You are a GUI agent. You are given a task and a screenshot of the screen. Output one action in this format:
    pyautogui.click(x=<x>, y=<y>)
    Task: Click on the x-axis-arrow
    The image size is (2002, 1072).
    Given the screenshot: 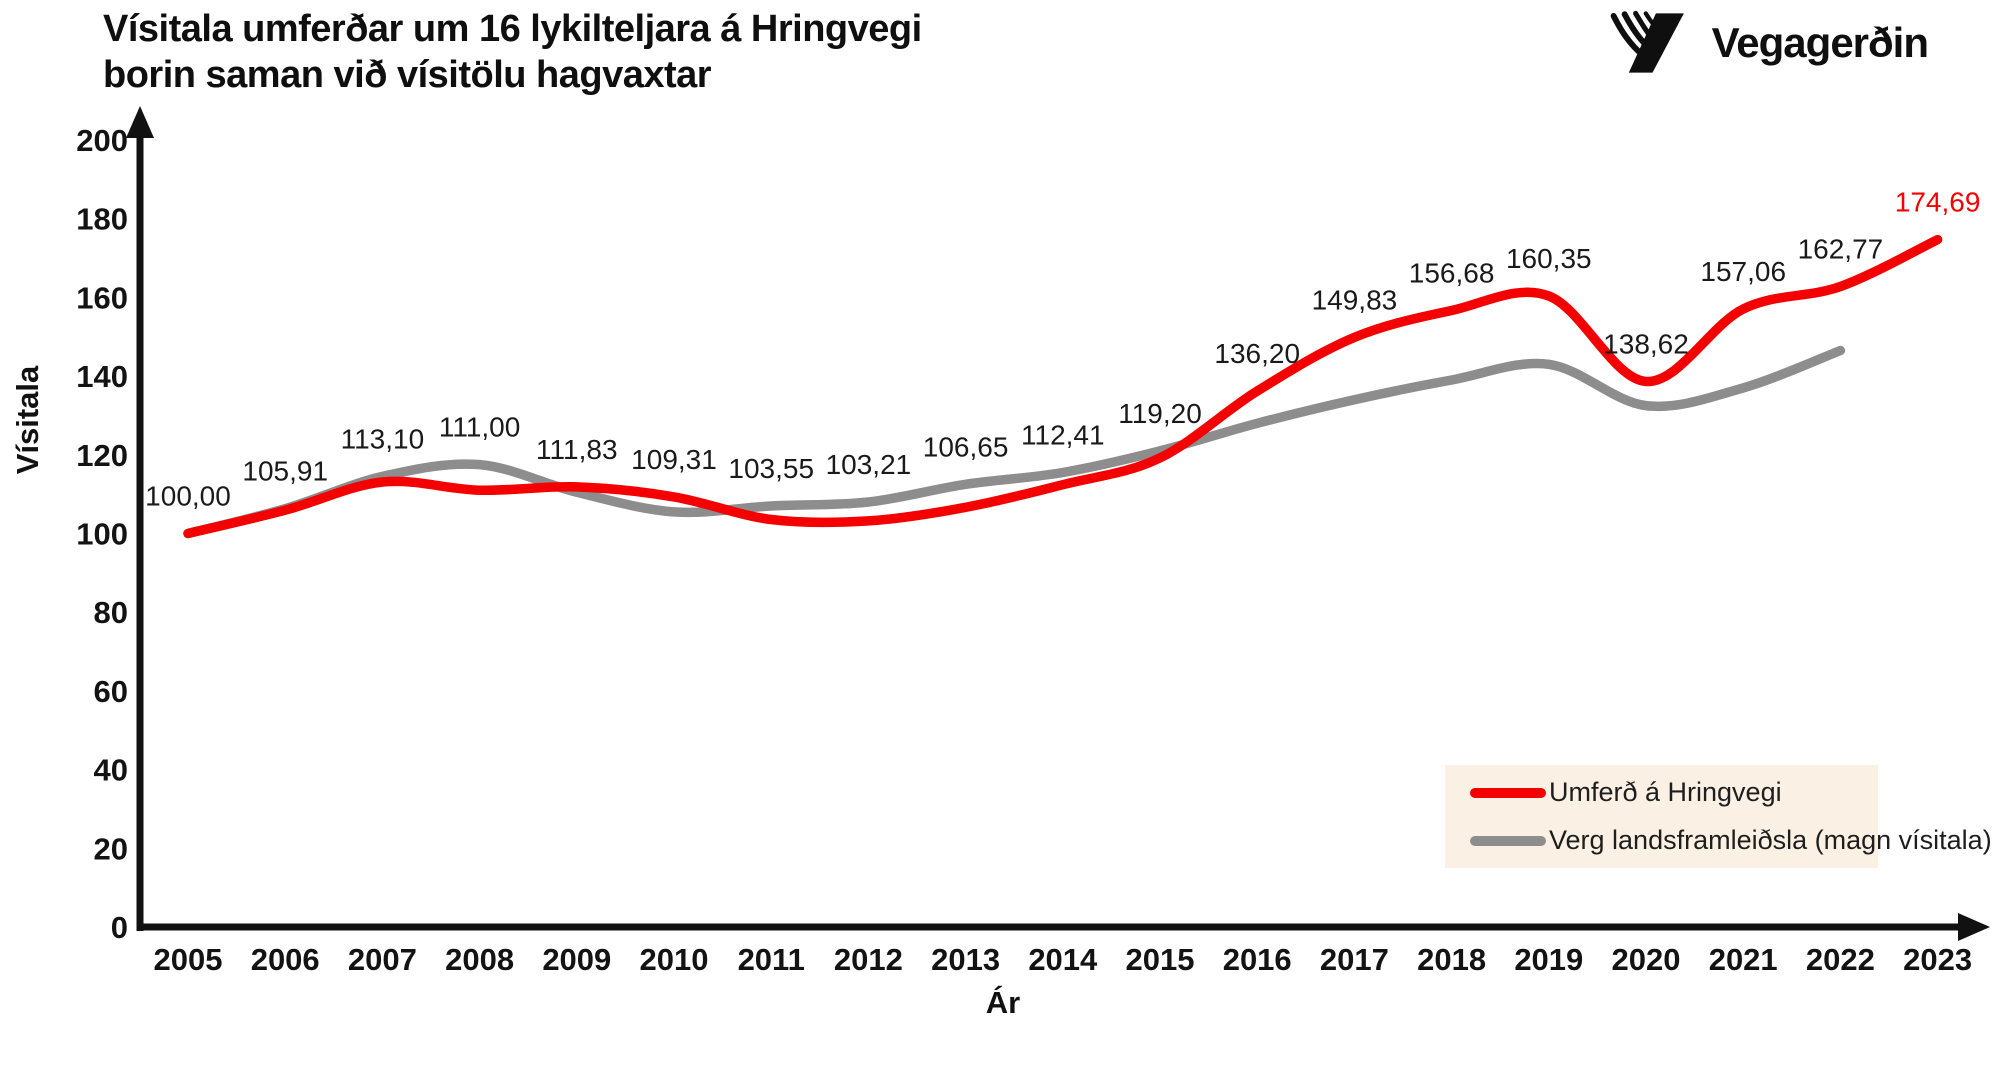 What is the action you would take?
    pyautogui.click(x=1974, y=927)
    